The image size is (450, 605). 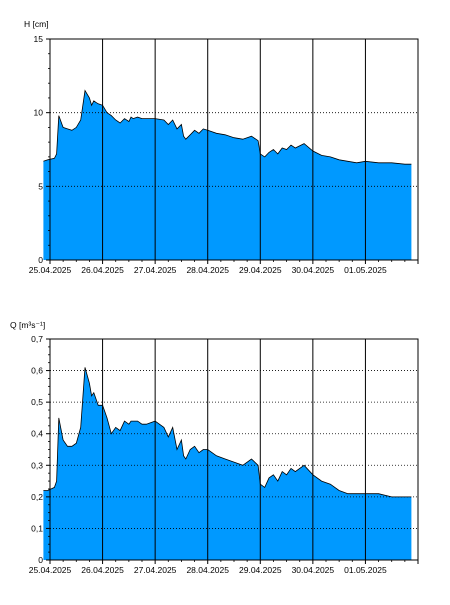 I want to click on y-tick-label: 10, so click(x=39, y=113).